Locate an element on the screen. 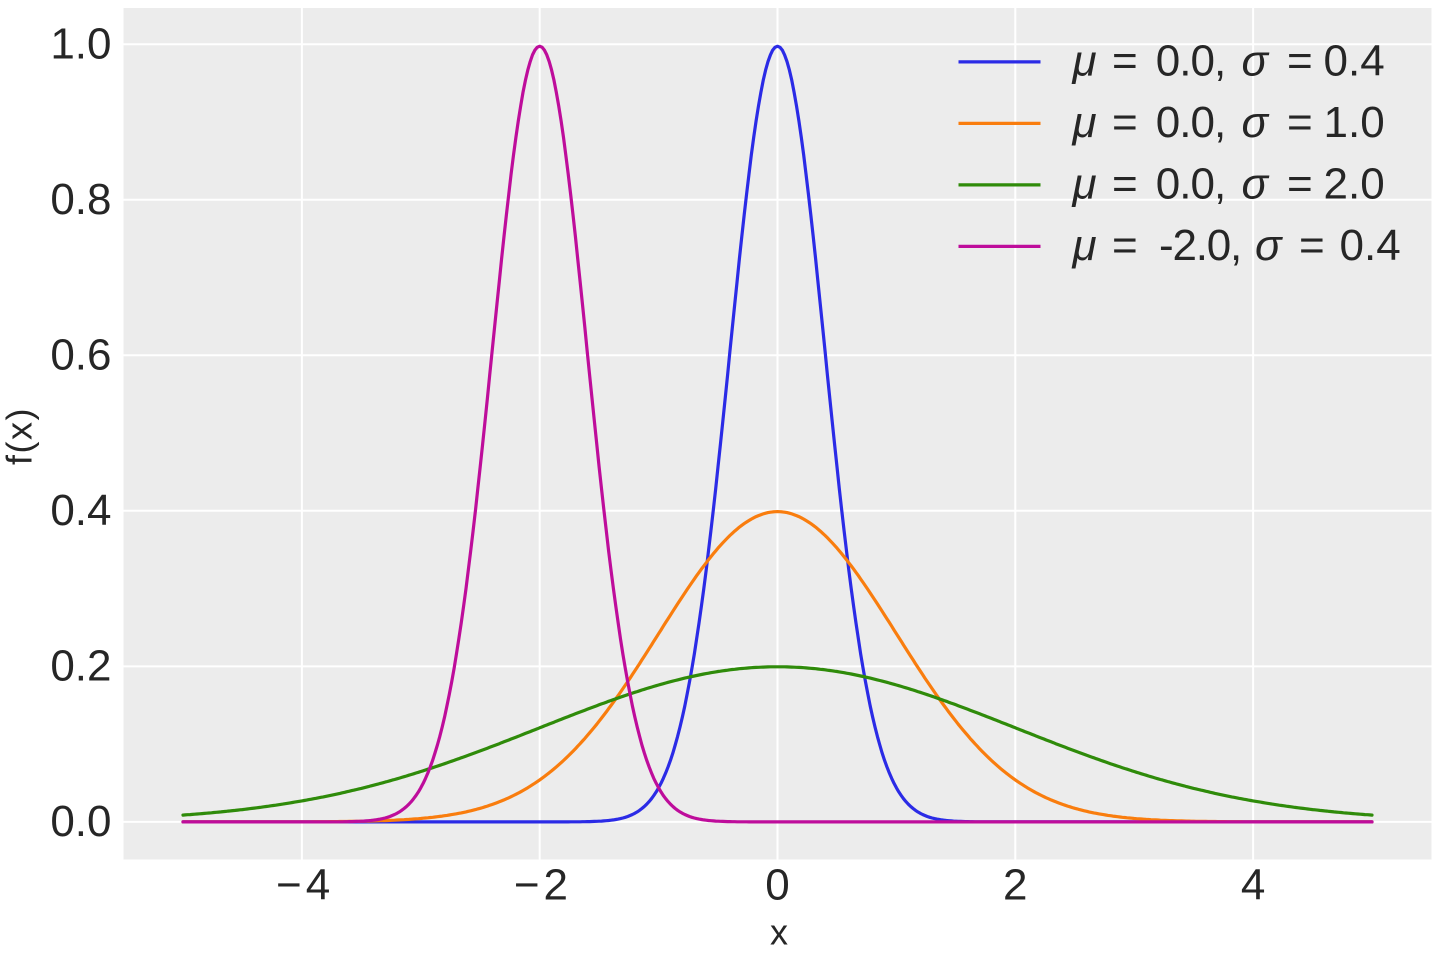 This screenshot has height=960, width=1440. svg-text: 4 is located at coordinates (1253, 885).